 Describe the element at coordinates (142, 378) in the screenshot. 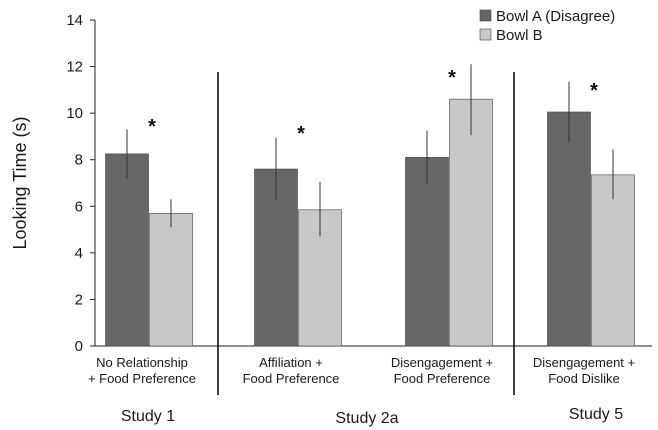

I see `category-label: + Food Preference` at that location.